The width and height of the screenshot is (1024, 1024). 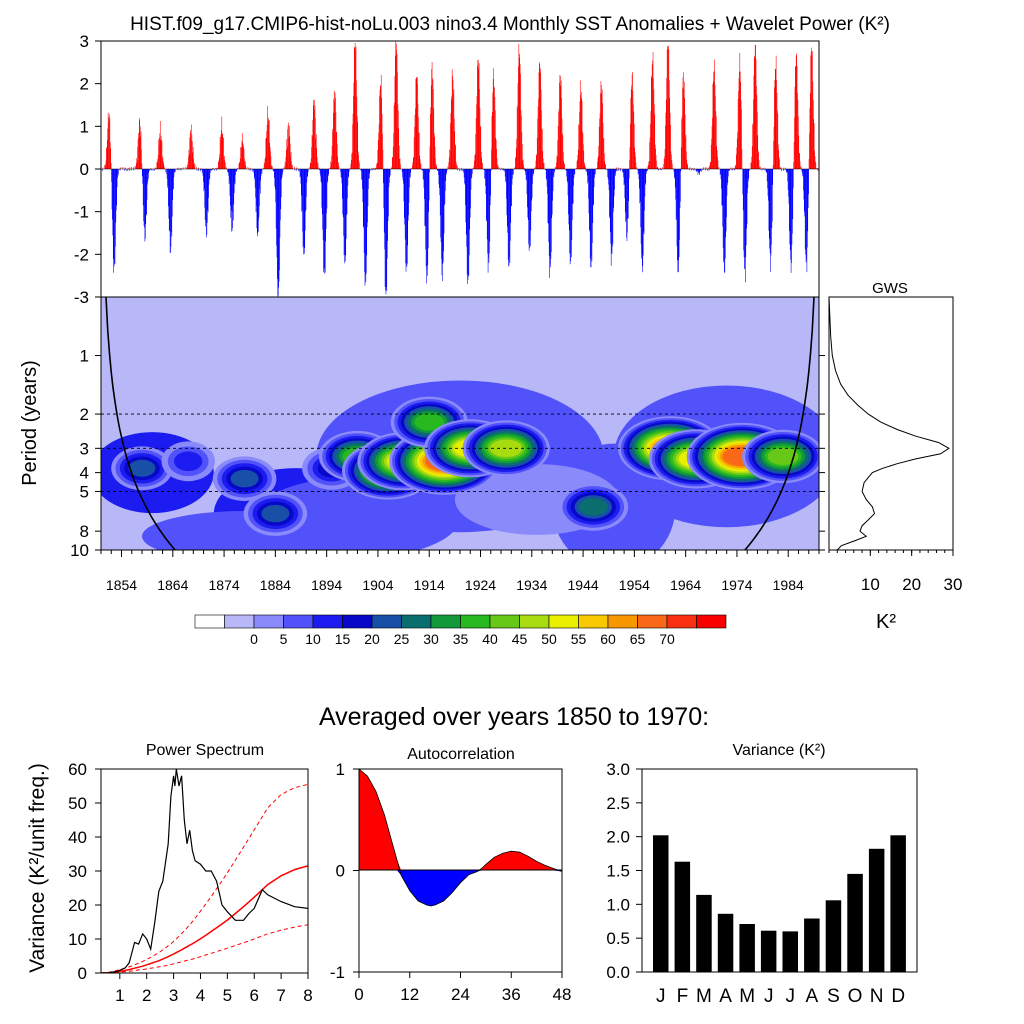 What do you see at coordinates (81, 254) in the screenshot?
I see `anomaly-y-tick-label: -2` at bounding box center [81, 254].